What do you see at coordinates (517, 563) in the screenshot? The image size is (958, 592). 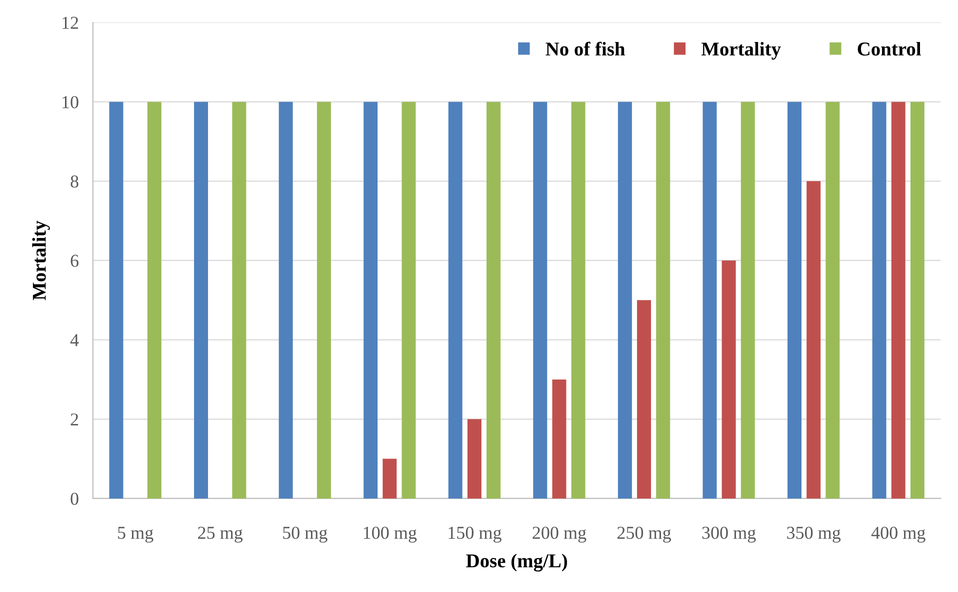 I see `x-axis-title: Dose (mg/L)` at bounding box center [517, 563].